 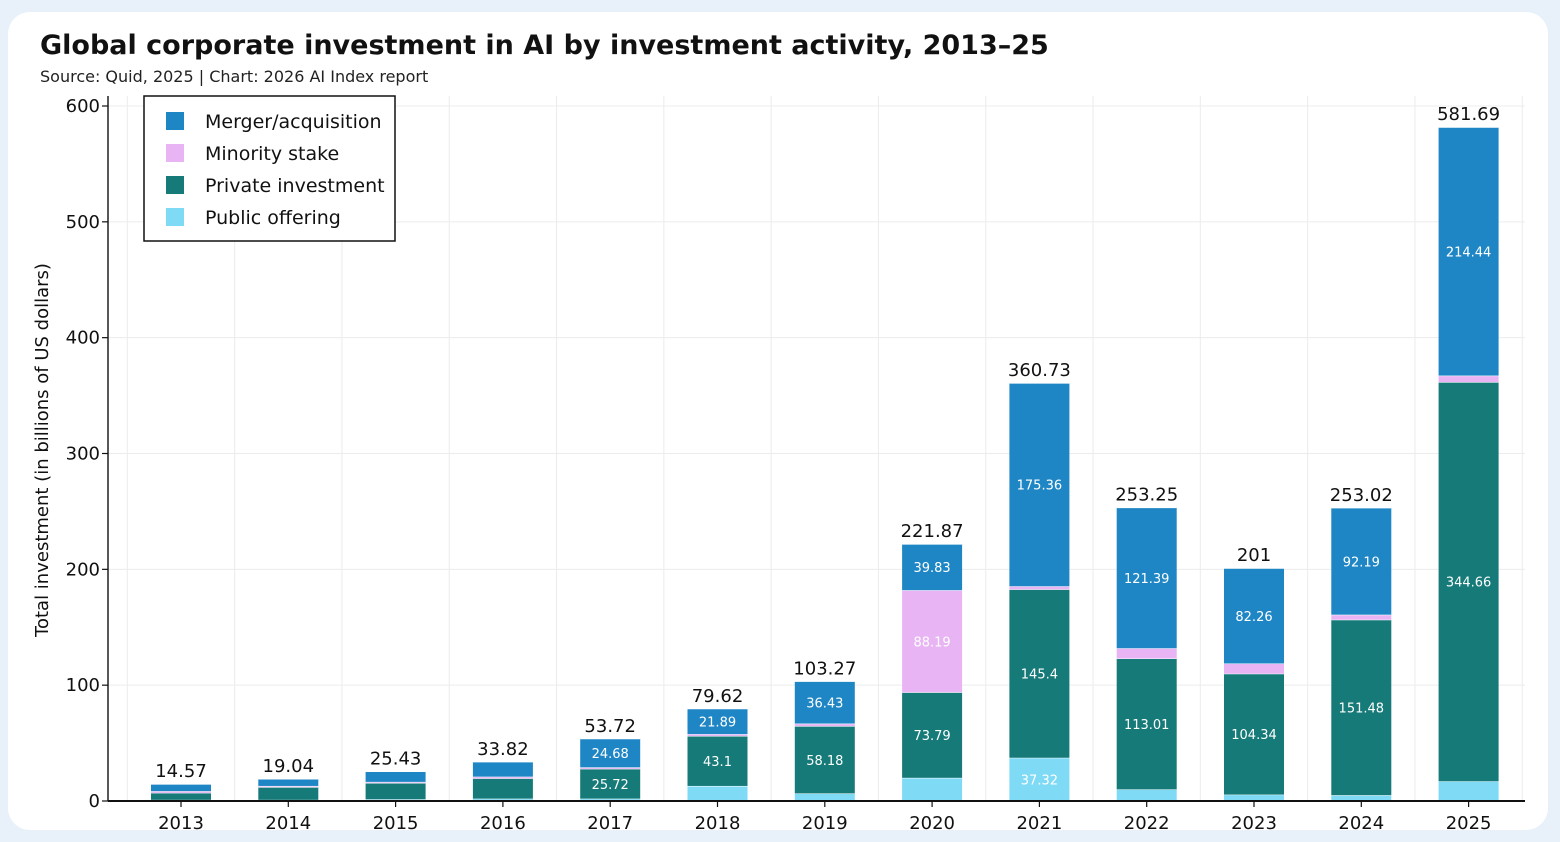 What do you see at coordinates (396, 823) in the screenshot?
I see `x-tick-label: 2015` at bounding box center [396, 823].